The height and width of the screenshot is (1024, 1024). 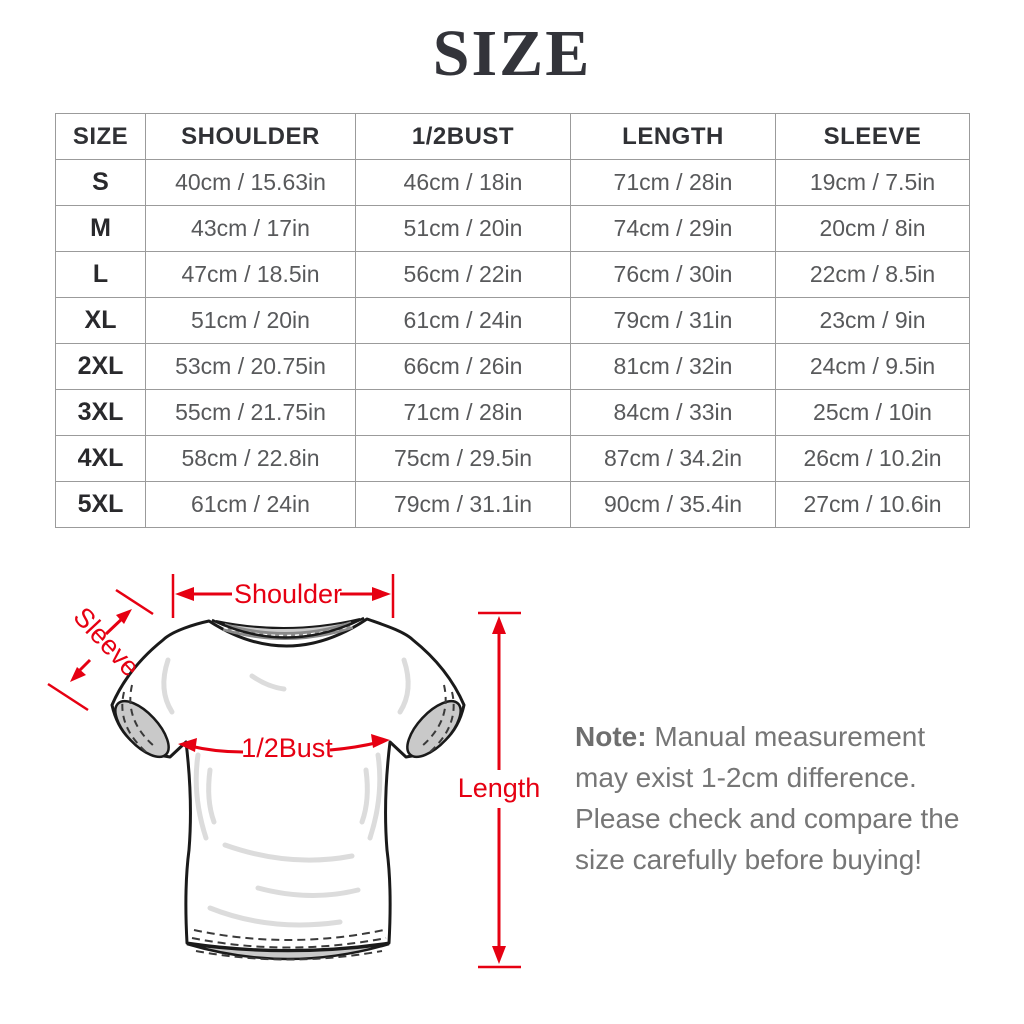 What do you see at coordinates (872, 136) in the screenshot?
I see `col-header-sleeve: SLEEVE` at bounding box center [872, 136].